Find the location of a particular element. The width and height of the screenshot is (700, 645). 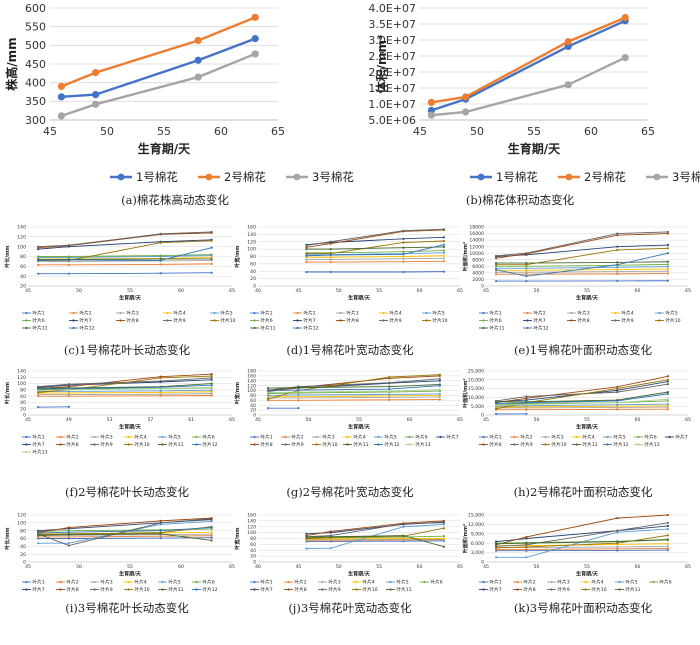

chart-j-legend-label: 叶片6 is located at coordinates (437, 582).